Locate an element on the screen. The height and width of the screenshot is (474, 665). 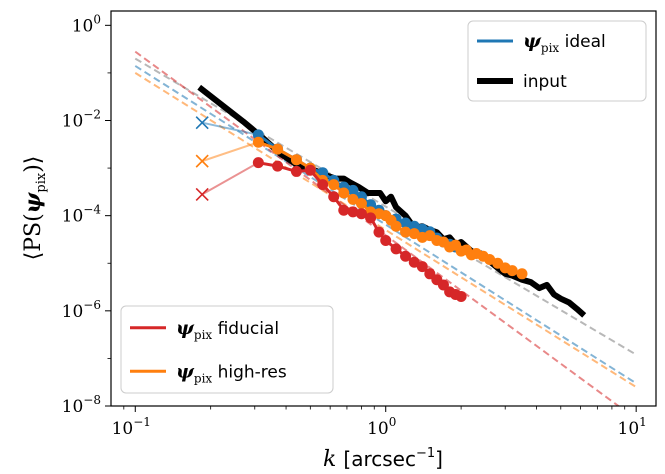
y-axis-label: ⟨PS(ψpix)⟩ is located at coordinates (34, 208).